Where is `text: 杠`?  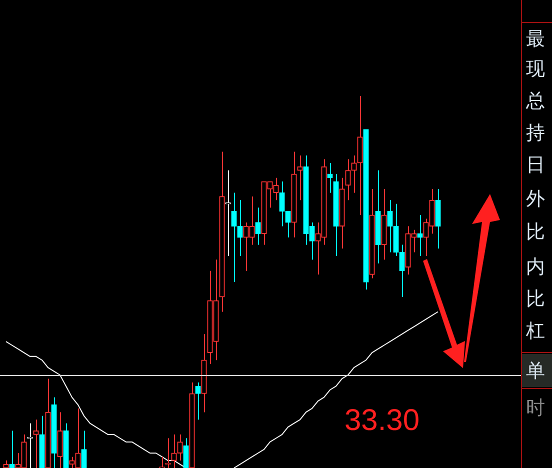 text: 杠 is located at coordinates (535, 331).